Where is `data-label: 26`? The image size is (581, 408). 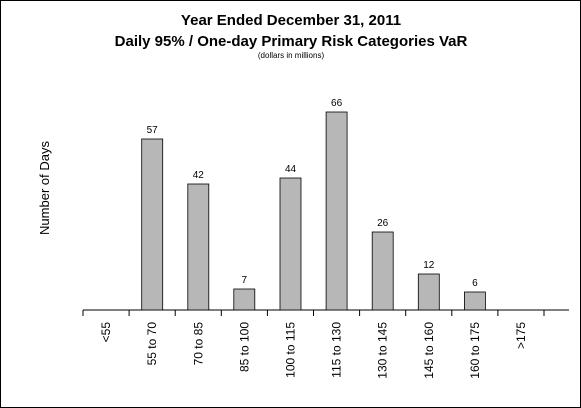 data-label: 26 is located at coordinates (383, 223).